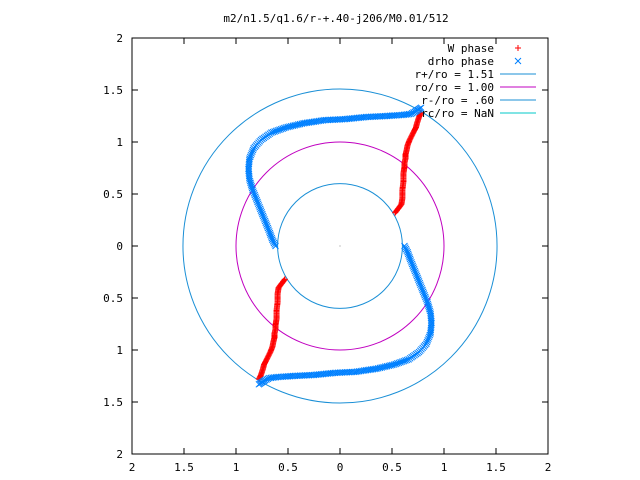 The height and width of the screenshot is (480, 640). Describe the element at coordinates (457, 113) in the screenshot. I see `legend-label: rc/ro = NaN` at that location.